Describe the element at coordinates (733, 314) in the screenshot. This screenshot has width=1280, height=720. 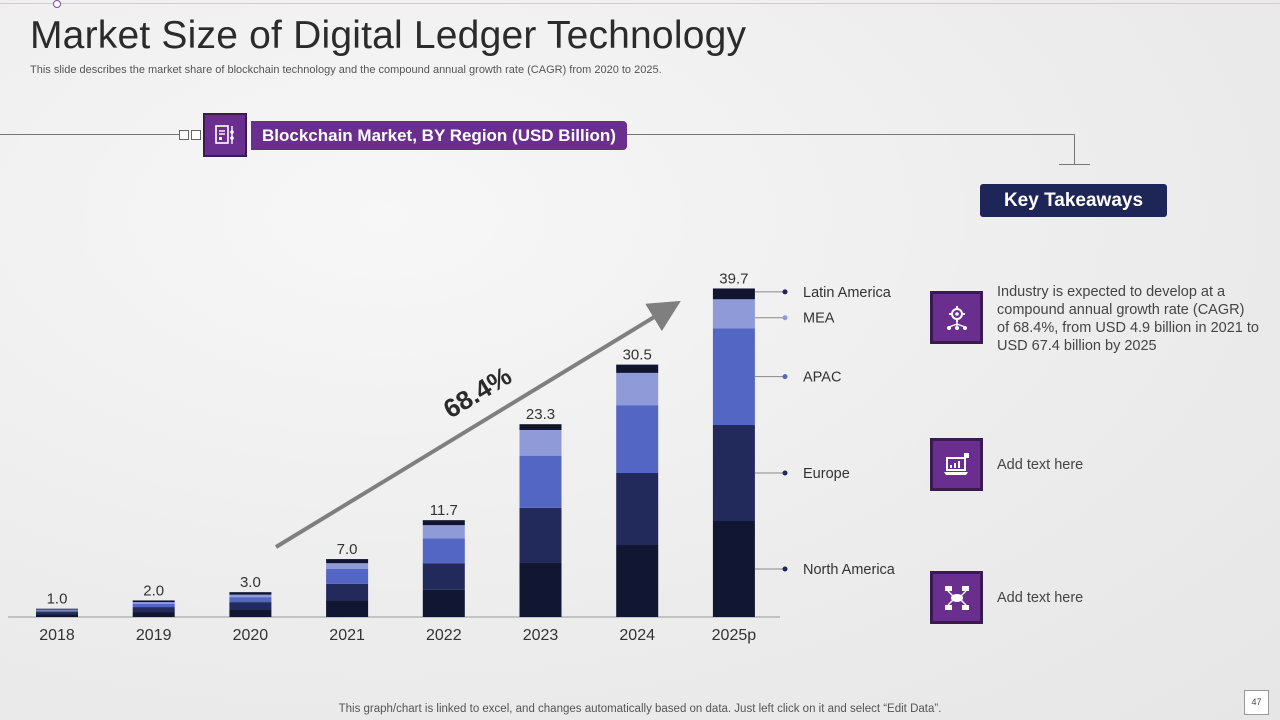
I see `bar-segment-2025p-mea` at that location.